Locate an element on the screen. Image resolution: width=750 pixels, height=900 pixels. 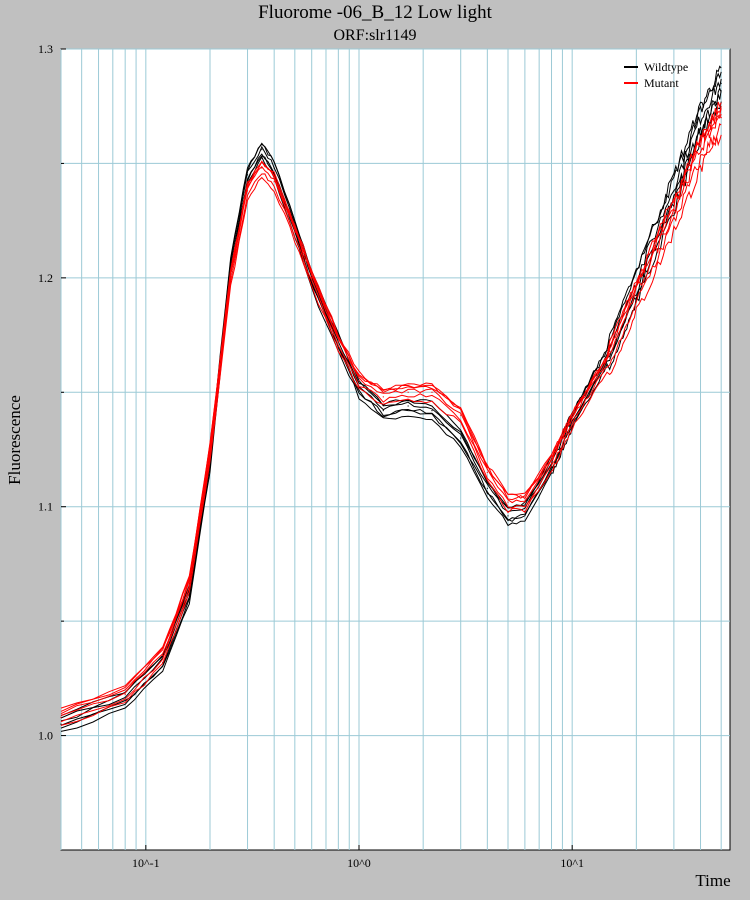
chart-title: Fluorome -06_B_12 Low light is located at coordinates (375, 12).